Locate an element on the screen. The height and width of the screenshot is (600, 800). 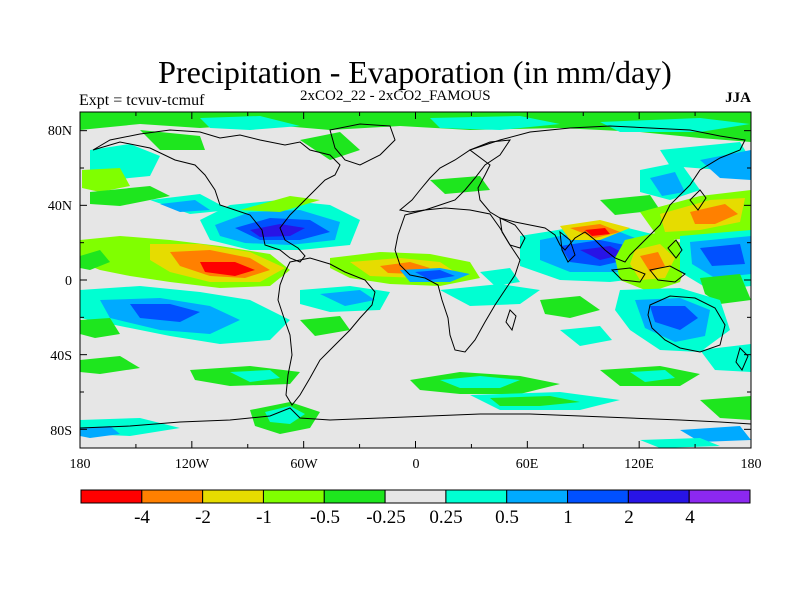
colorbar-label: 0.5 is located at coordinates (507, 517).